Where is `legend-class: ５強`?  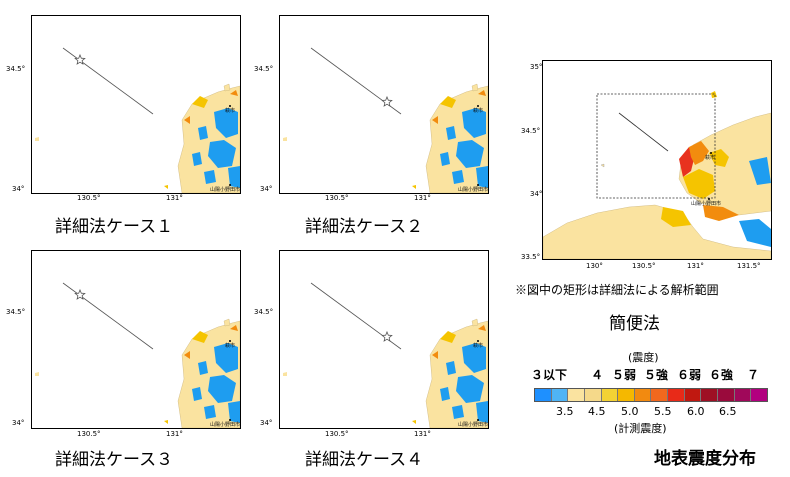
legend-class: ５強 is located at coordinates (656, 375).